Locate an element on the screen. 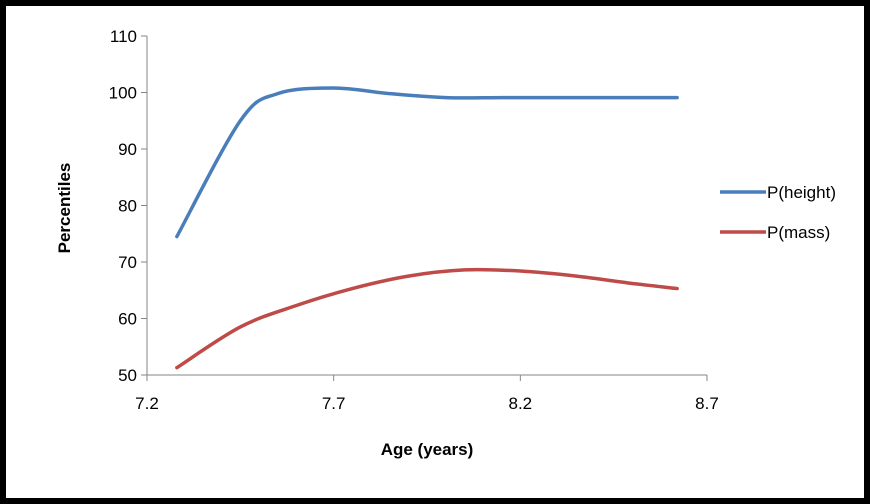 This screenshot has height=504, width=870. x-tick-label: 7.2 is located at coordinates (147, 403).